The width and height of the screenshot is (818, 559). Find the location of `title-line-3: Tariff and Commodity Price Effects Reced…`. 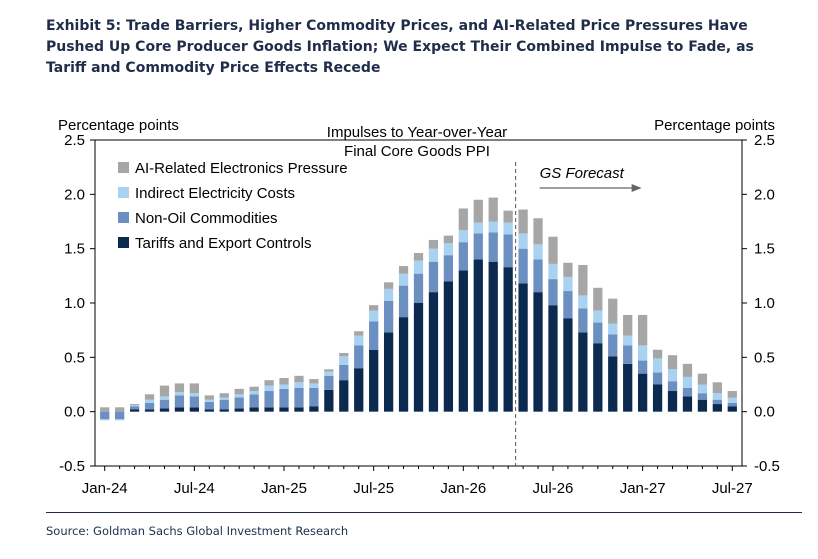

title-line-3: Tariff and Commodity Price Effects Reced… is located at coordinates (213, 68).